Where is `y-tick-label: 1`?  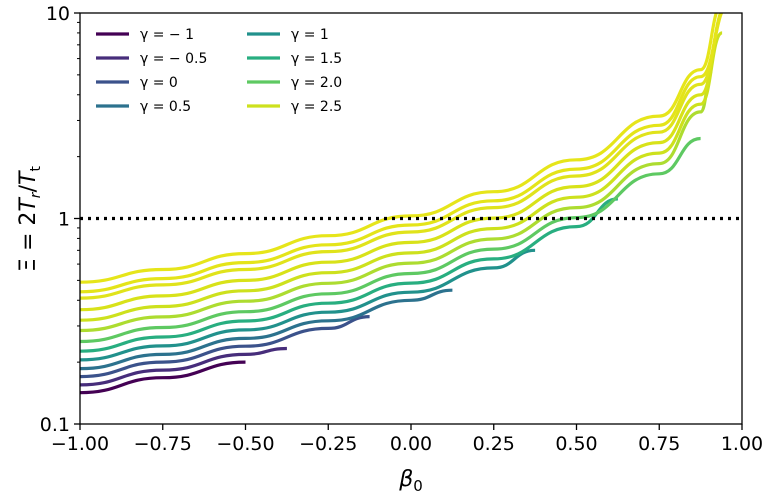 y-tick-label: 1 is located at coordinates (64, 220).